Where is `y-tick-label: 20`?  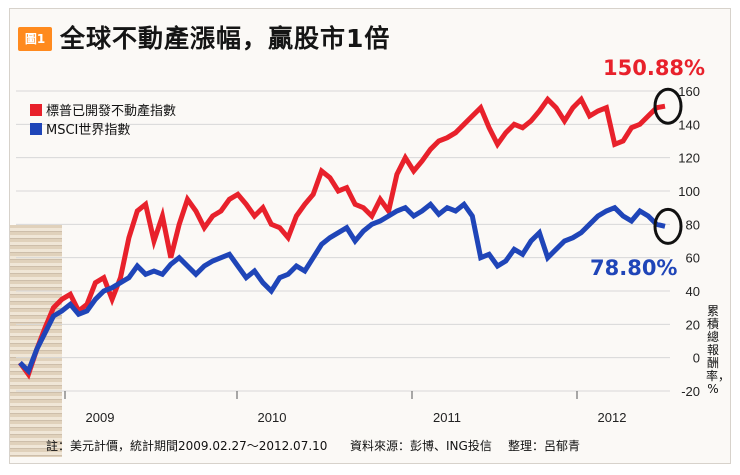 y-tick-label: 20 is located at coordinates (693, 324).